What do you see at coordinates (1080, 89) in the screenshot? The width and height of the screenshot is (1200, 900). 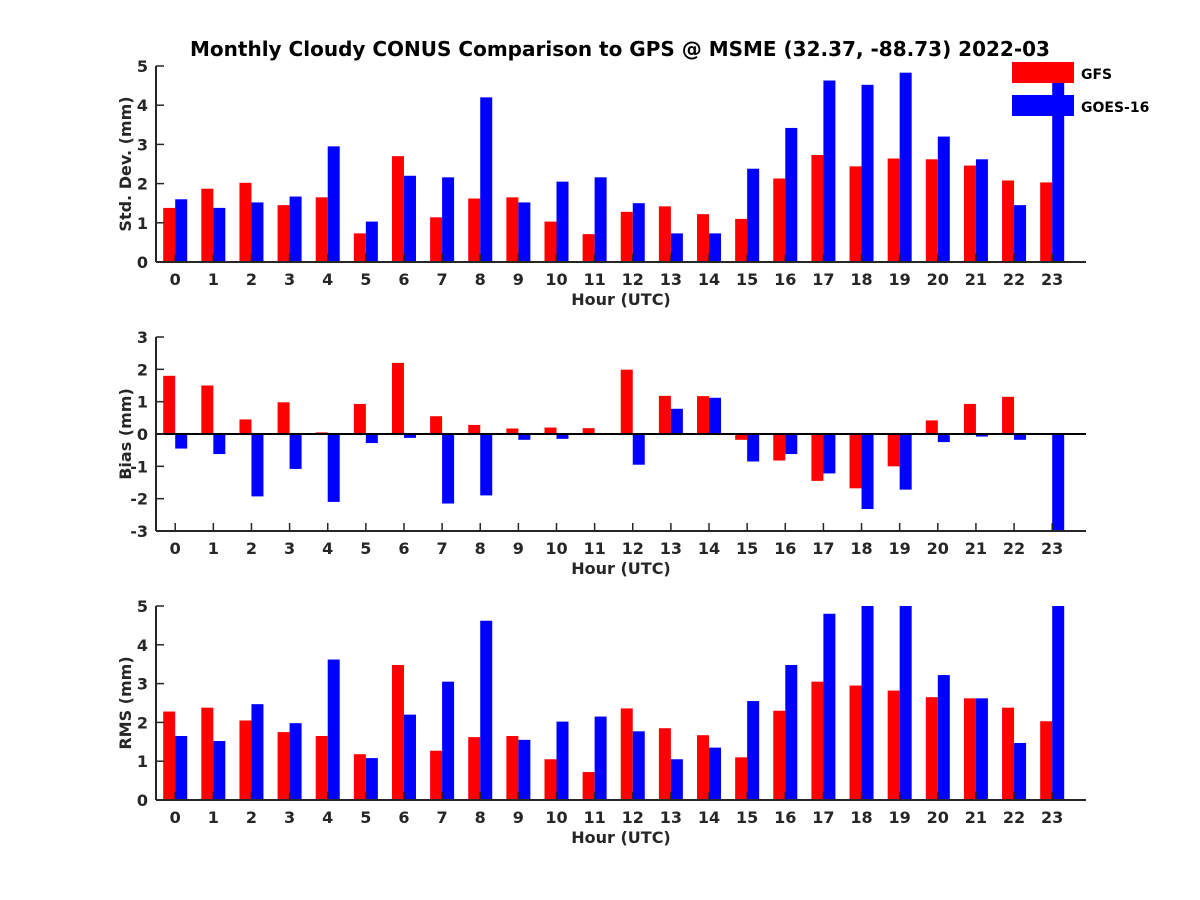 I see `legend: GFS GOES-16` at bounding box center [1080, 89].